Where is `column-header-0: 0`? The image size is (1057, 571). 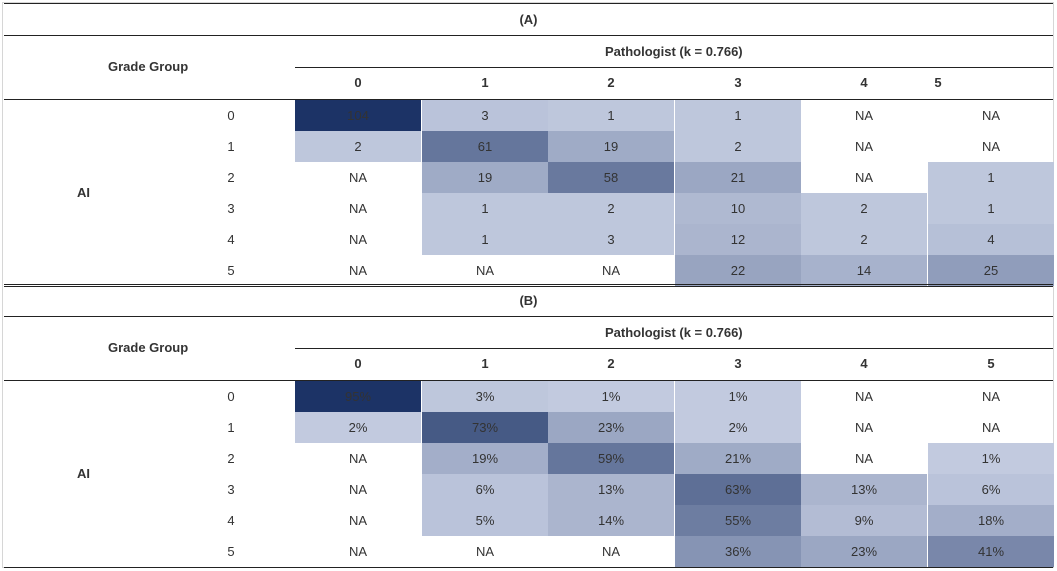
column-header-0: 0 is located at coordinates (358, 82).